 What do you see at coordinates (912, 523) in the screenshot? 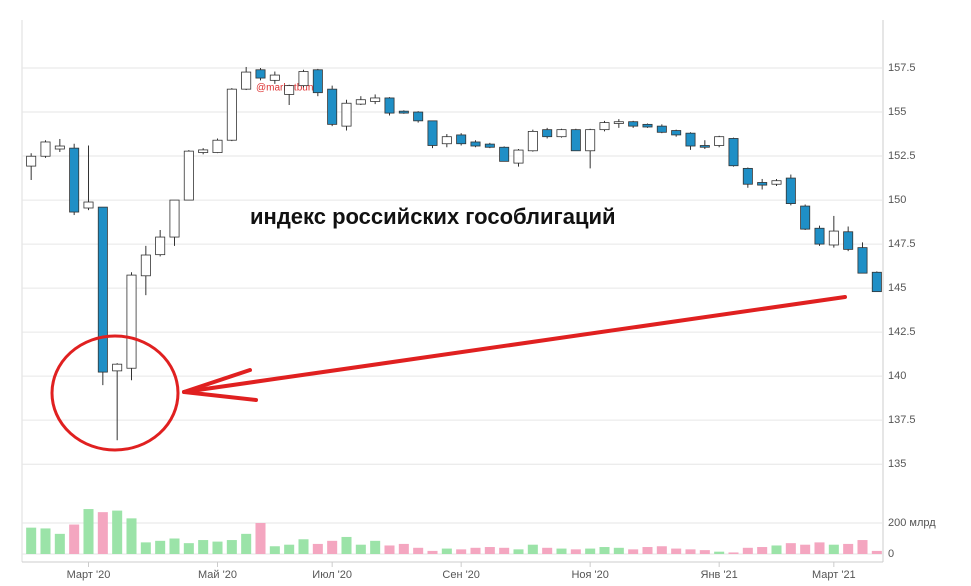
I see `y-tick-label: 200 млрд` at bounding box center [912, 523].